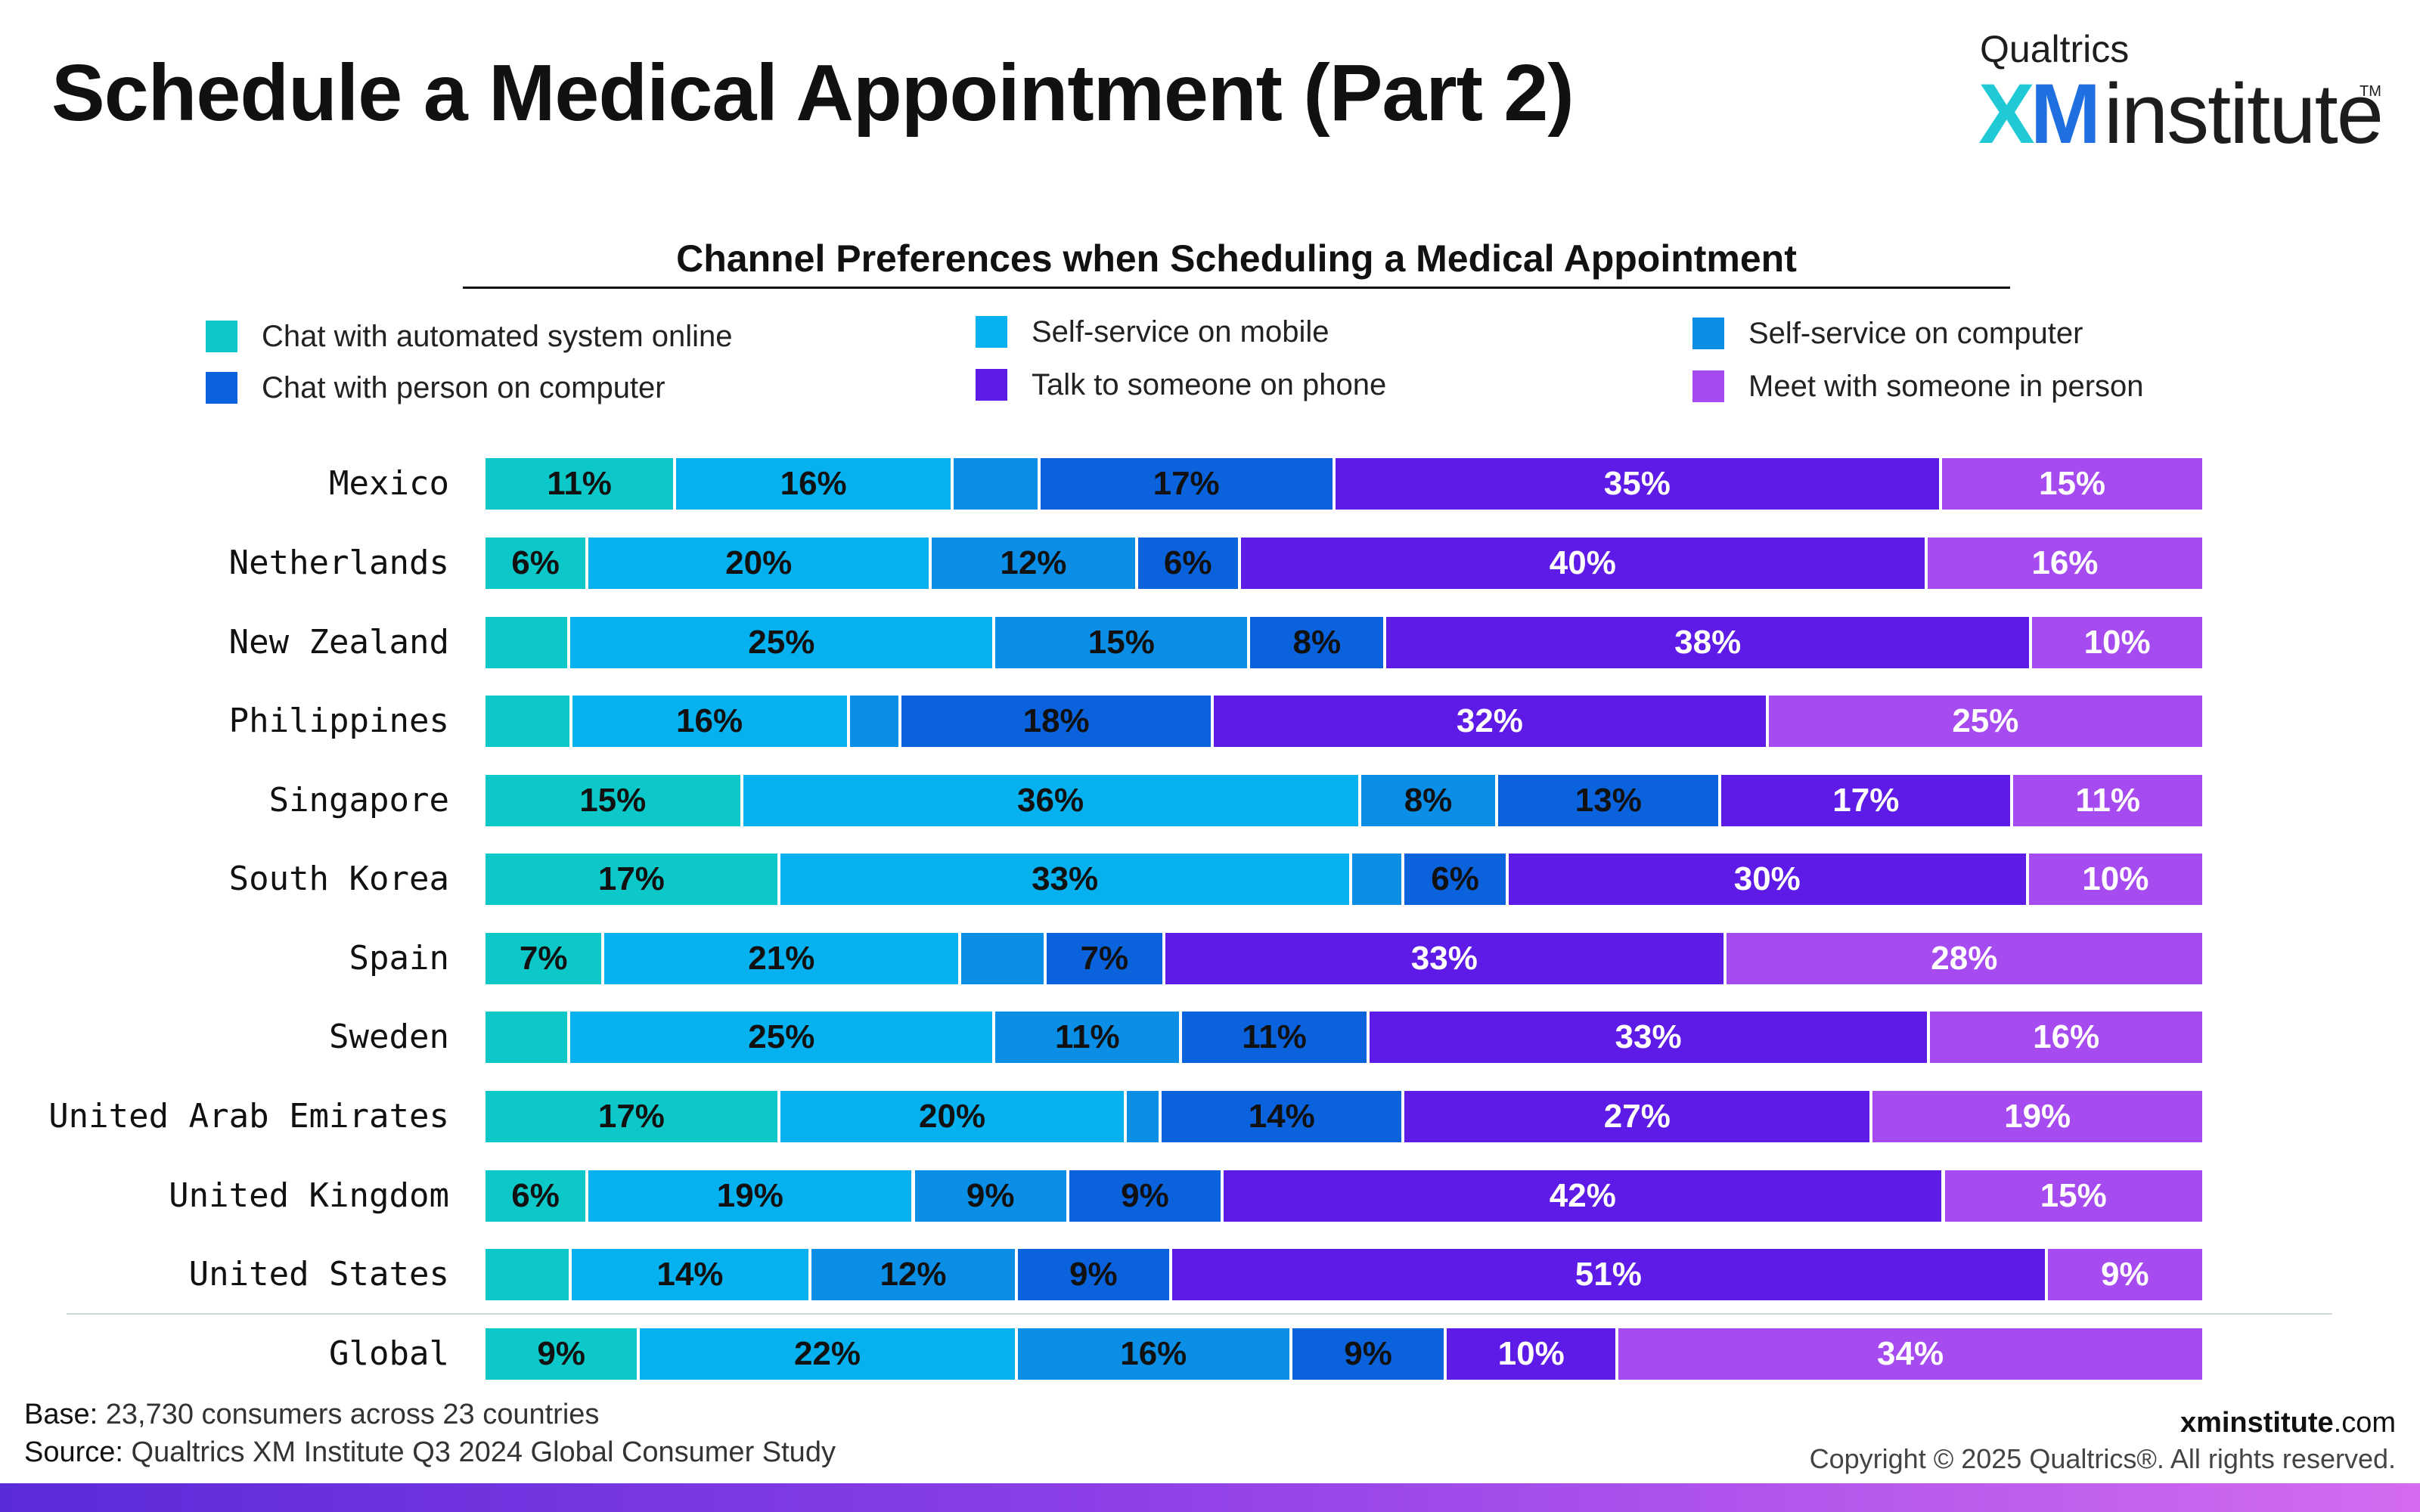 This screenshot has height=1512, width=2420. Describe the element at coordinates (1444, 958) in the screenshot. I see `data-label: 33%` at that location.